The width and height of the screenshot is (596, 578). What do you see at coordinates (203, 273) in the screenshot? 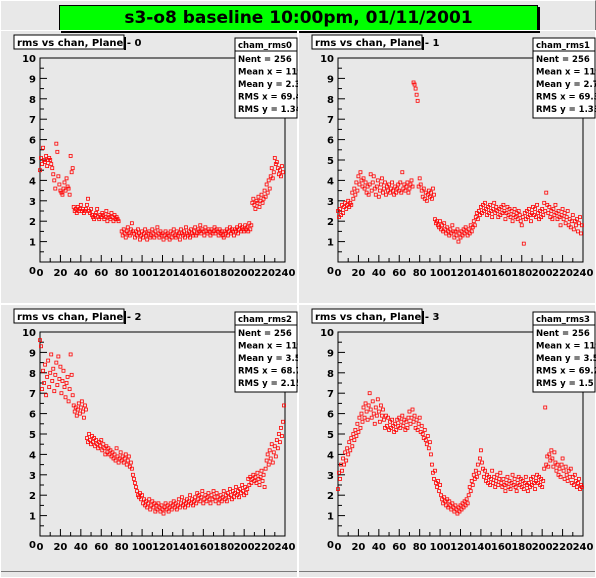
I see `x-tick-label: 160` at bounding box center [203, 273].